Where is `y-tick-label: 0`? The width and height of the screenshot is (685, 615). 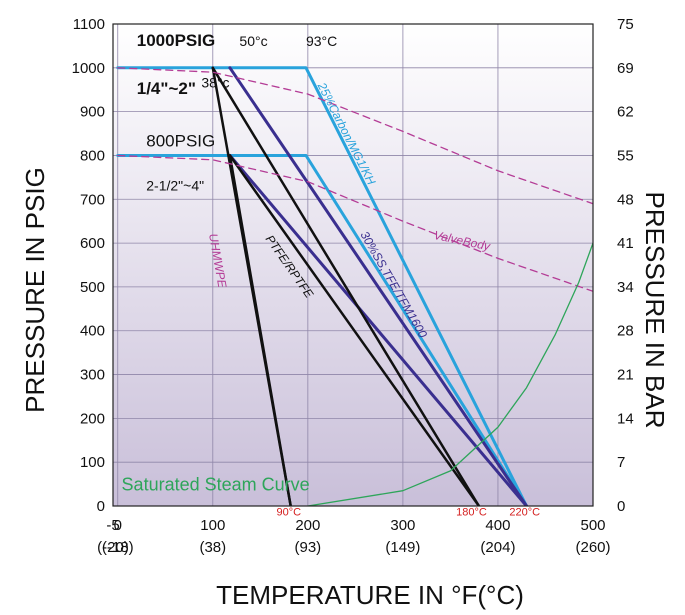 y-tick-label: 0 is located at coordinates (101, 506).